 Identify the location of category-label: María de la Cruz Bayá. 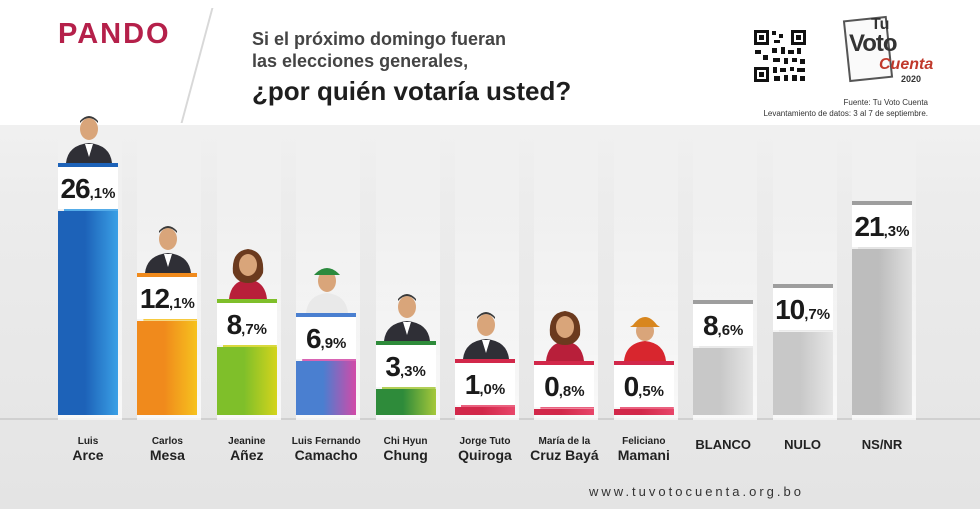
(564, 449).